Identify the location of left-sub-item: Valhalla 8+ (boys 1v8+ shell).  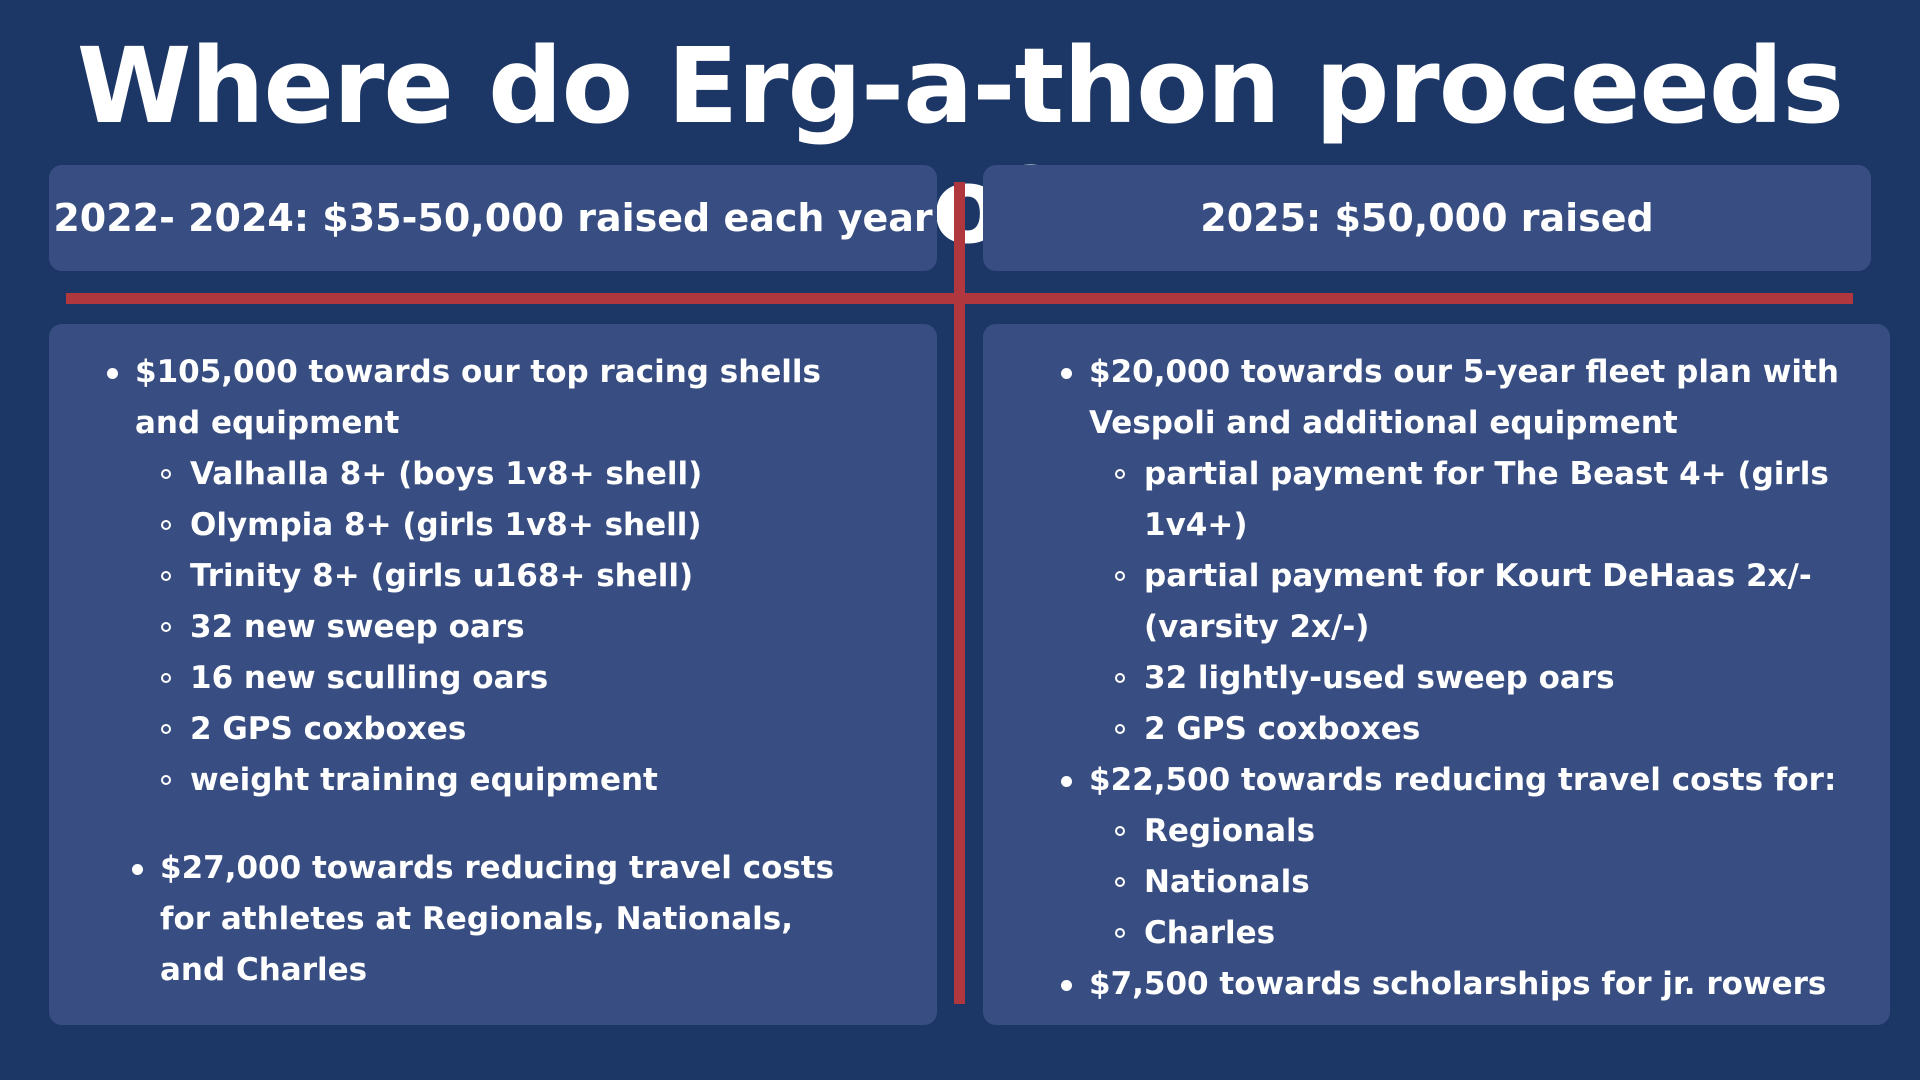
(501, 474).